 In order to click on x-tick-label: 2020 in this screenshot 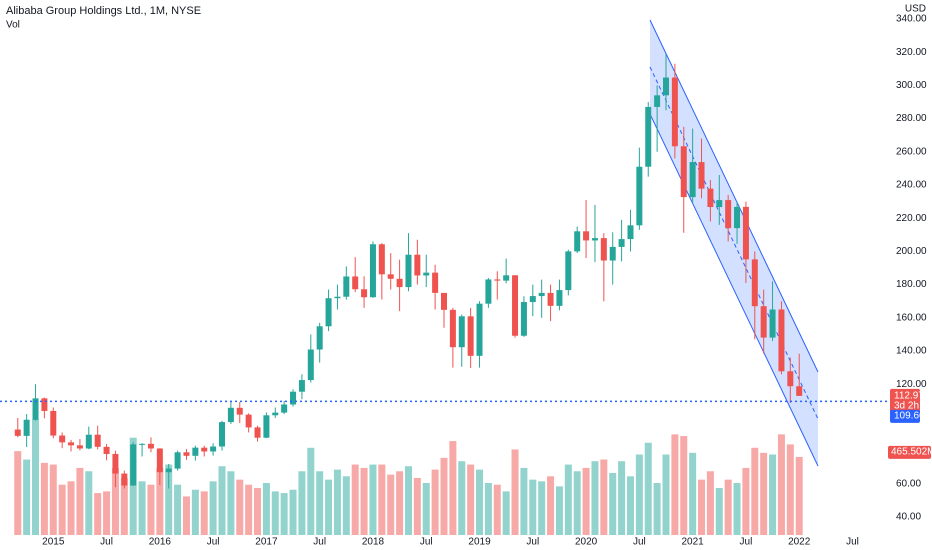, I will do `click(586, 542)`.